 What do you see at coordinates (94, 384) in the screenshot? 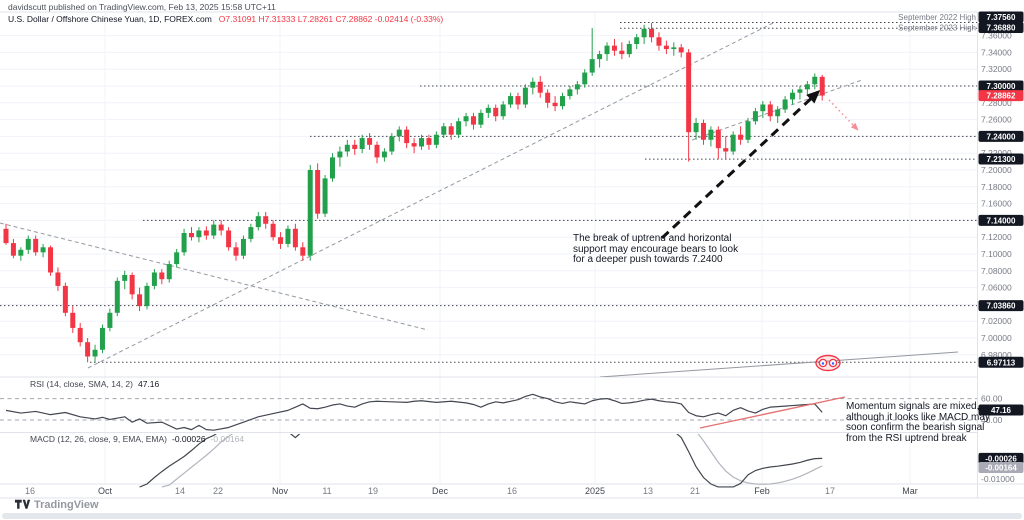
I see `rsi-legend: RSI (14, close, SMA, 14, 2) 47.16` at bounding box center [94, 384].